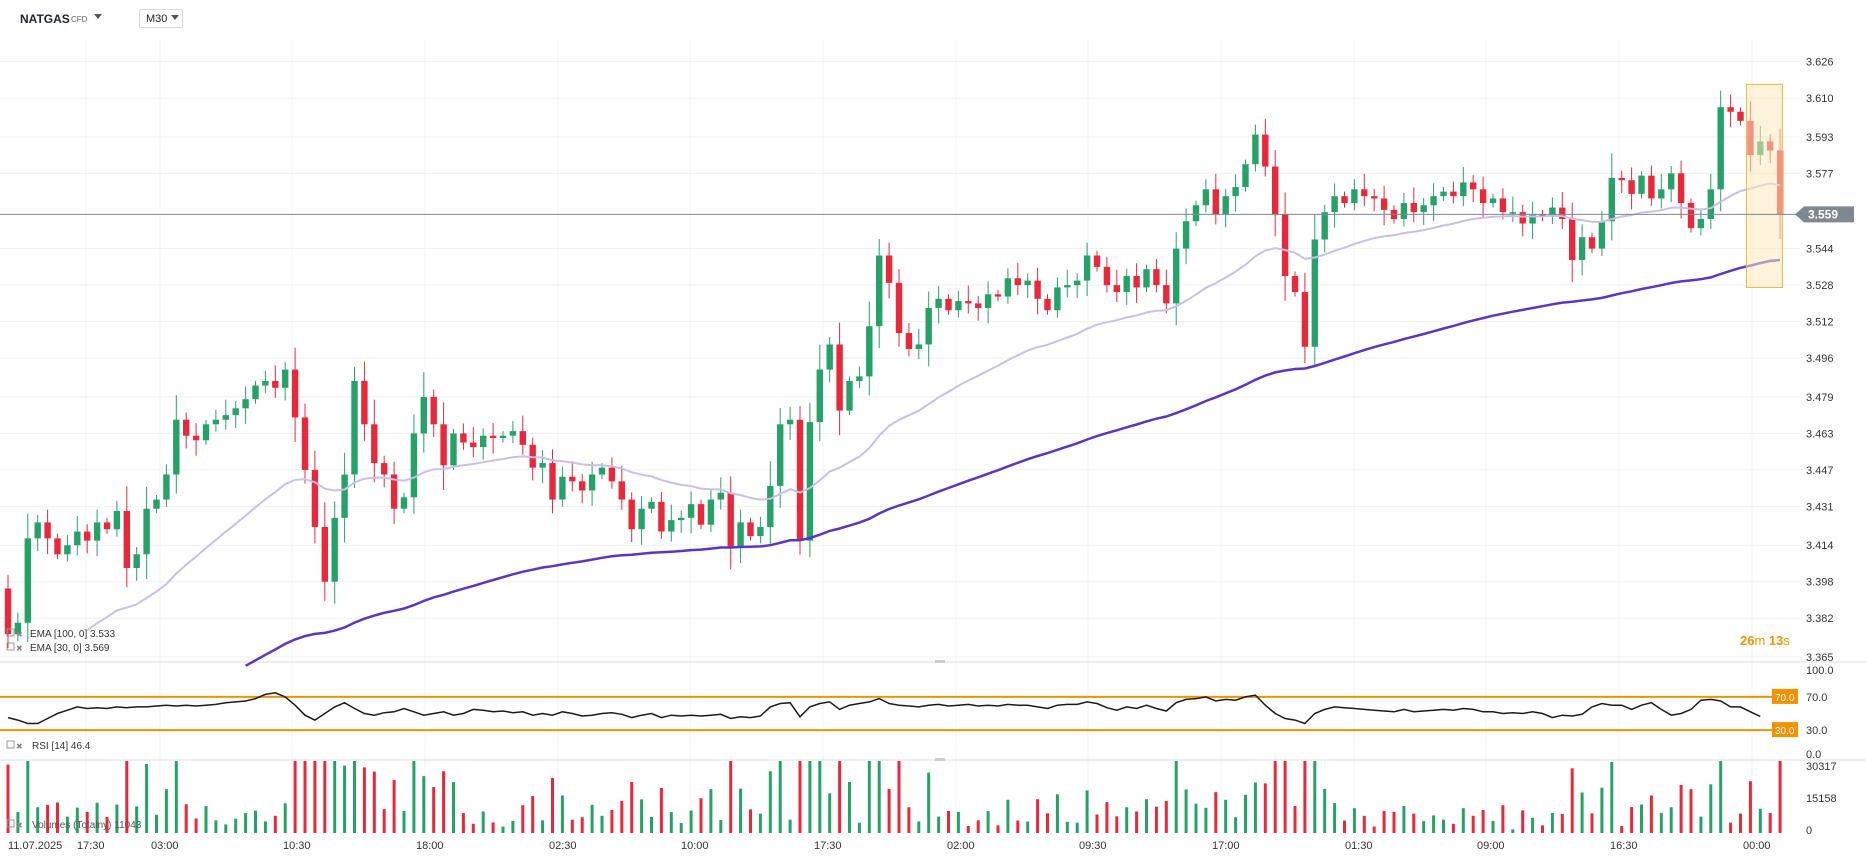 The height and width of the screenshot is (860, 1866). Describe the element at coordinates (98, 16) in the screenshot. I see `symbol-dropdown-icon` at that location.